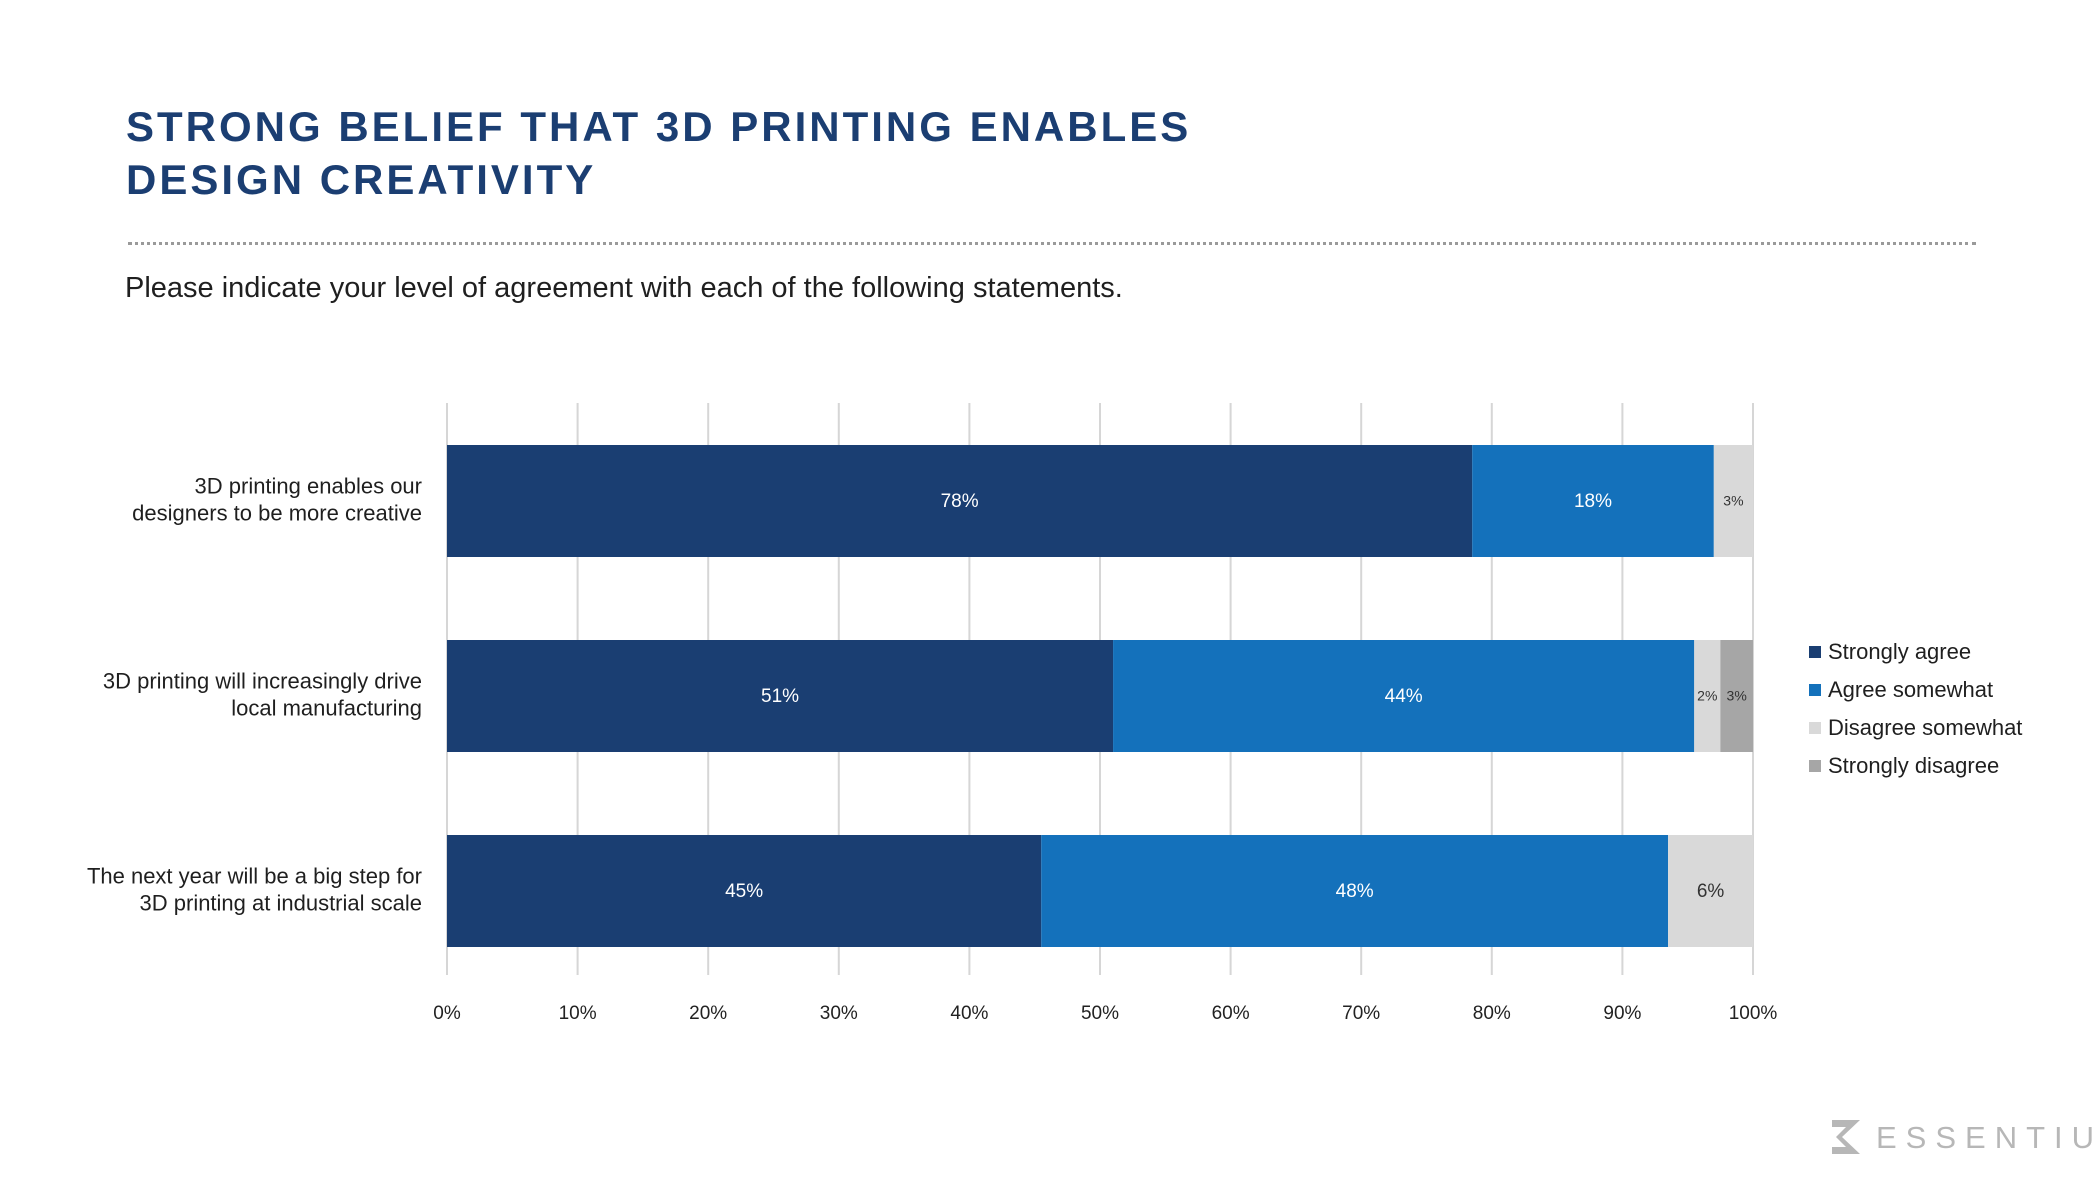 The height and width of the screenshot is (1181, 2100). What do you see at coordinates (1925, 727) in the screenshot?
I see `legend-label: Disagree somewhat` at bounding box center [1925, 727].